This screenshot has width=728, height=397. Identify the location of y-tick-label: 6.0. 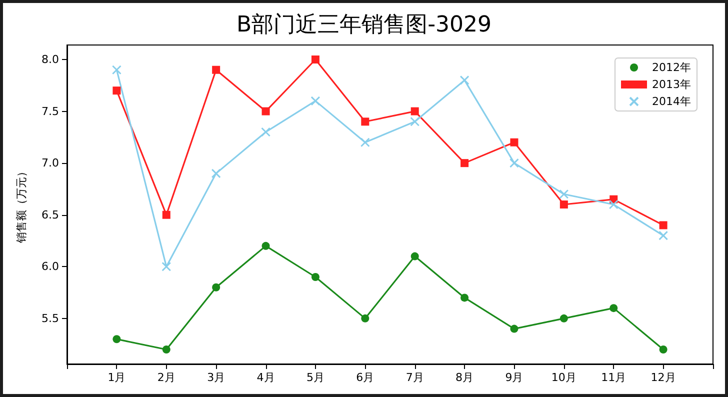
(50, 267).